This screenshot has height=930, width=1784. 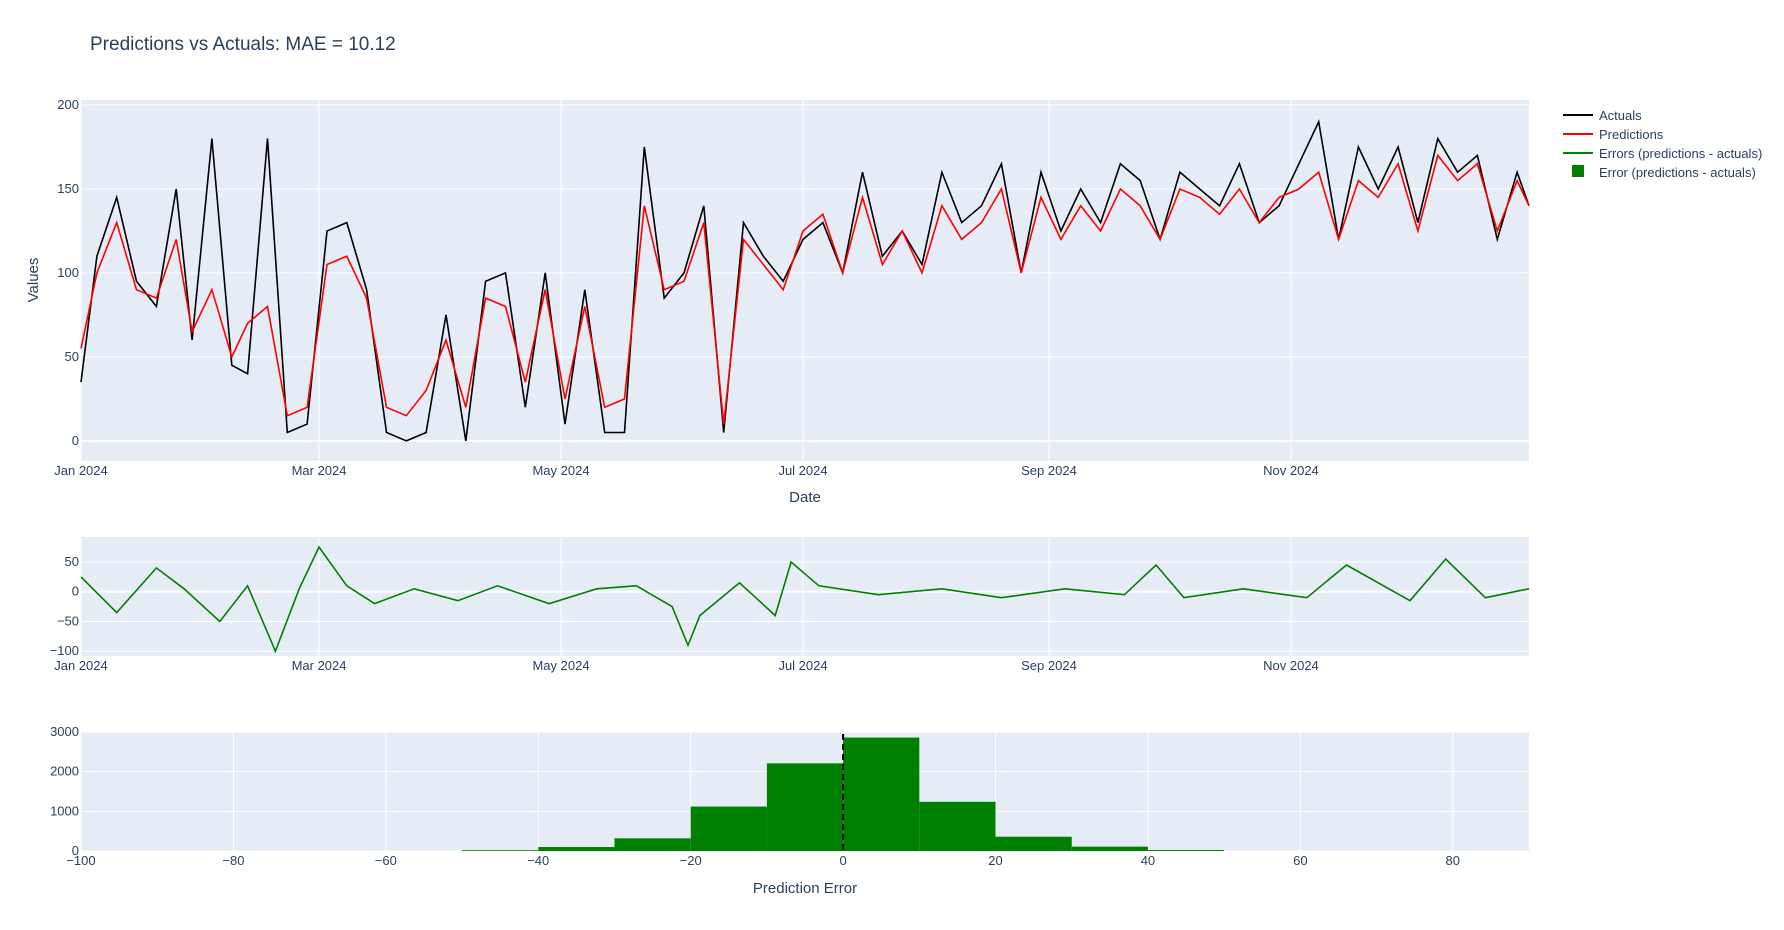 I want to click on histogram-x-tick-label: −80, so click(x=233, y=860).